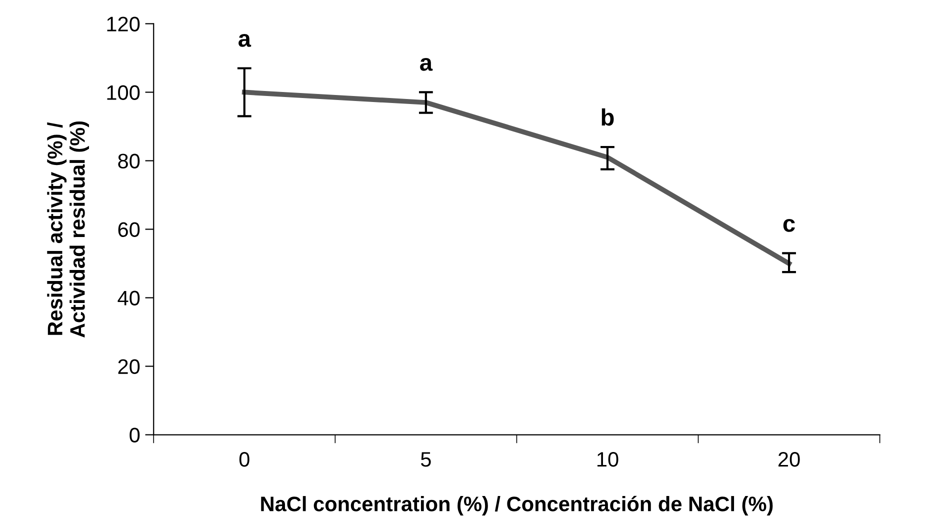 The image size is (931, 527). Describe the element at coordinates (244, 459) in the screenshot. I see `x-tick-label: 0` at that location.